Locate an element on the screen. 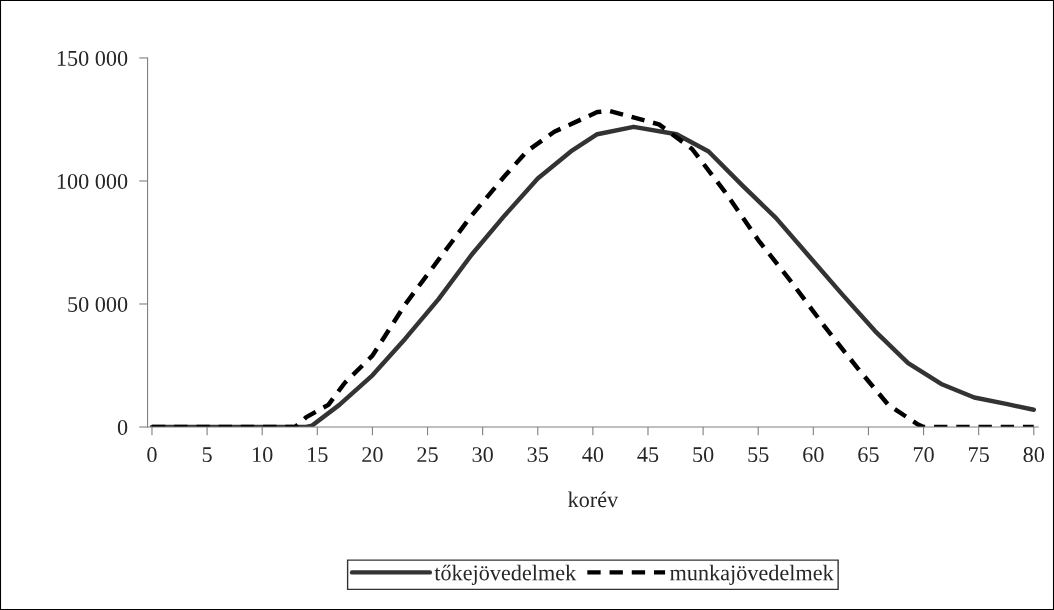 Image resolution: width=1054 pixels, height=610 pixels. legend-label: tőkejövedelmek is located at coordinates (505, 574).